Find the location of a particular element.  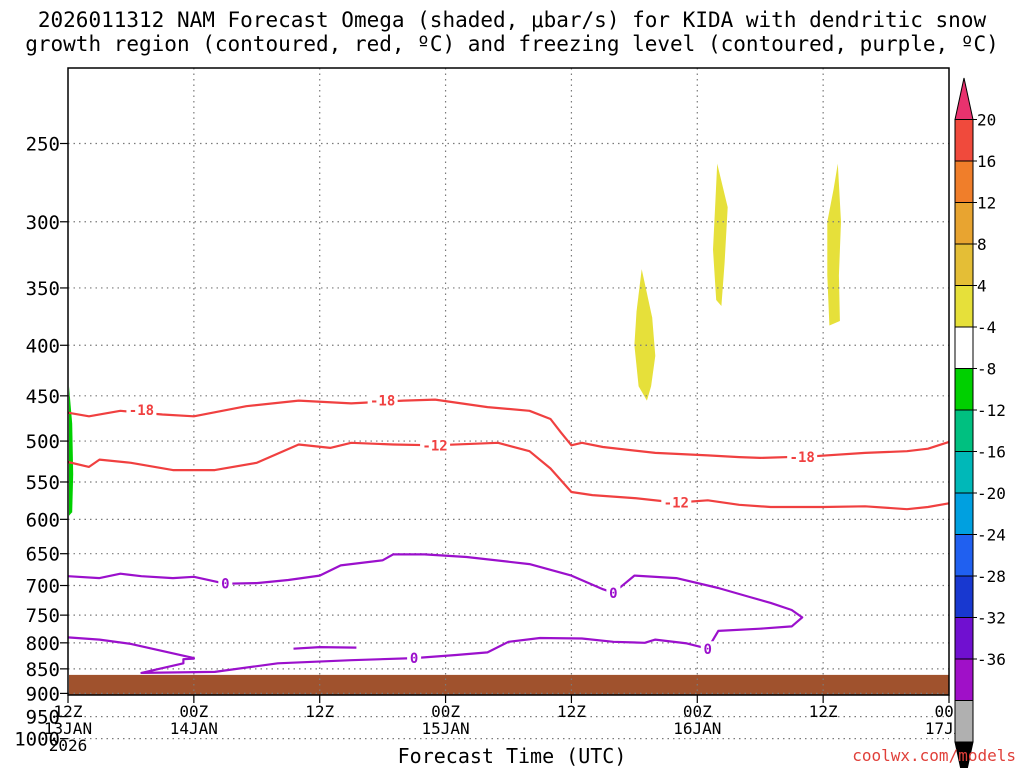

contour-label-2-2: 0 is located at coordinates (414, 659).